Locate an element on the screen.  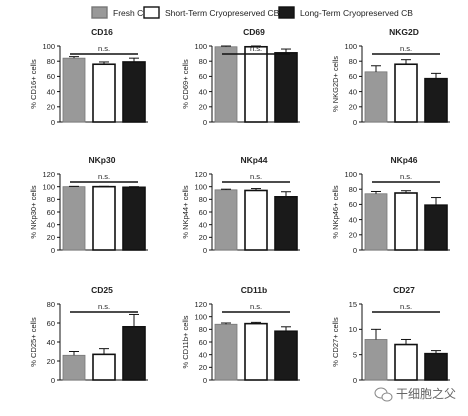
y-axis-label-cd25: % CD25+ cells is located at coordinates (33, 342).